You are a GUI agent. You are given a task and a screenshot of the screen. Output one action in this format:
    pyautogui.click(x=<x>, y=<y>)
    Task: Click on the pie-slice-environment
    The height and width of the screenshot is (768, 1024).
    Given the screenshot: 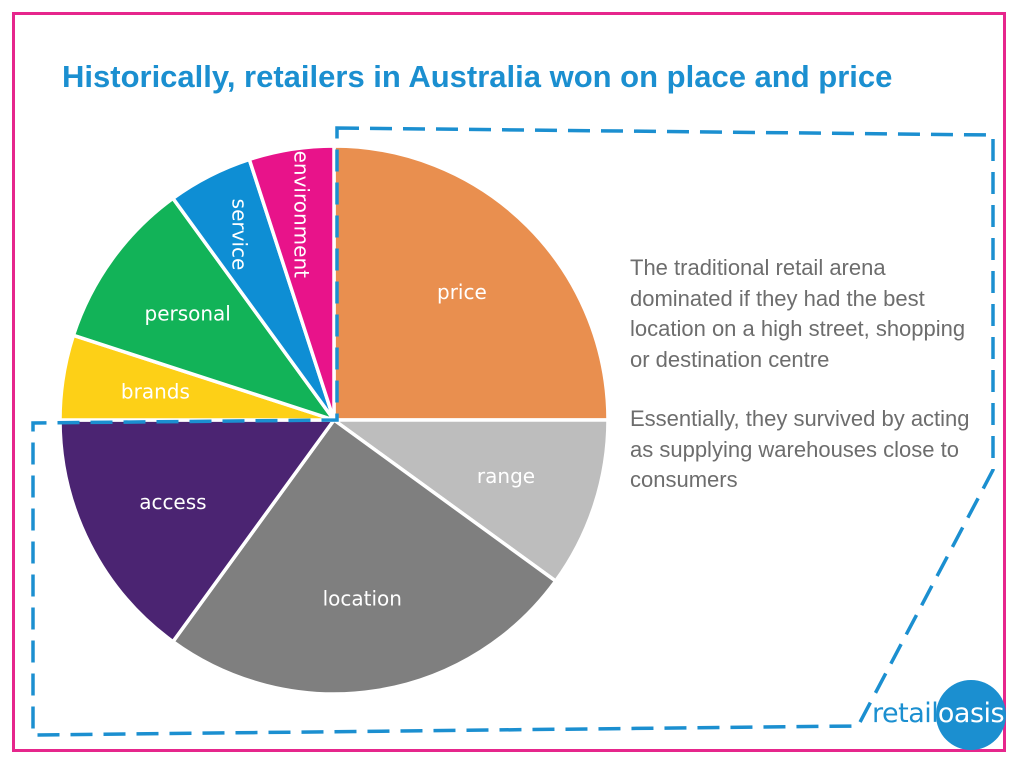 What is the action you would take?
    pyautogui.click(x=291, y=283)
    